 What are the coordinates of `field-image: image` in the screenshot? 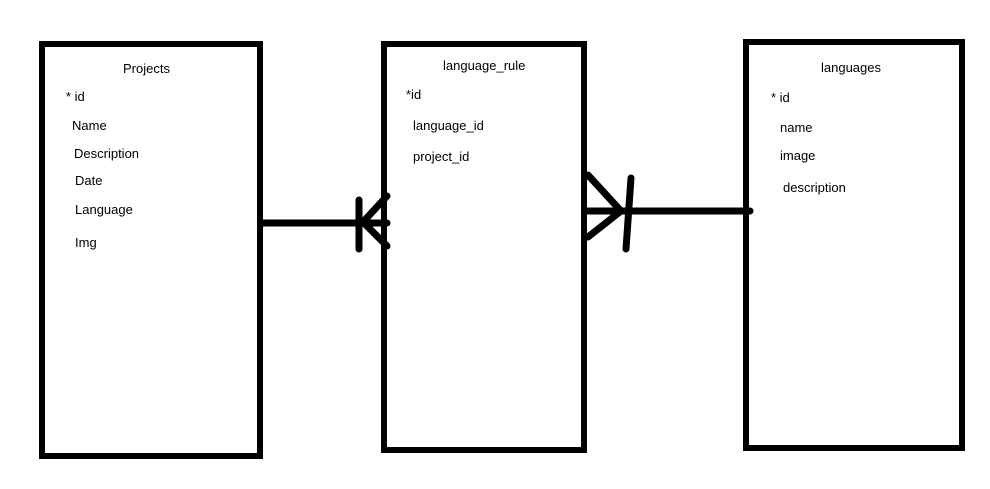 It's located at (798, 155).